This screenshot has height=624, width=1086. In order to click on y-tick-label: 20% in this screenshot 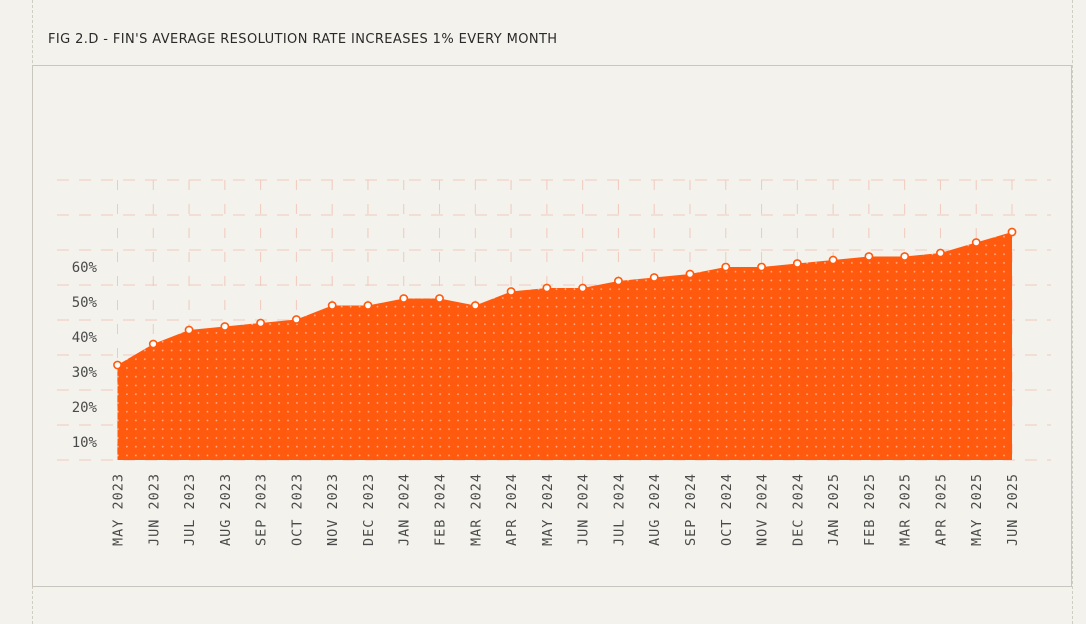, I will do `click(85, 408)`.